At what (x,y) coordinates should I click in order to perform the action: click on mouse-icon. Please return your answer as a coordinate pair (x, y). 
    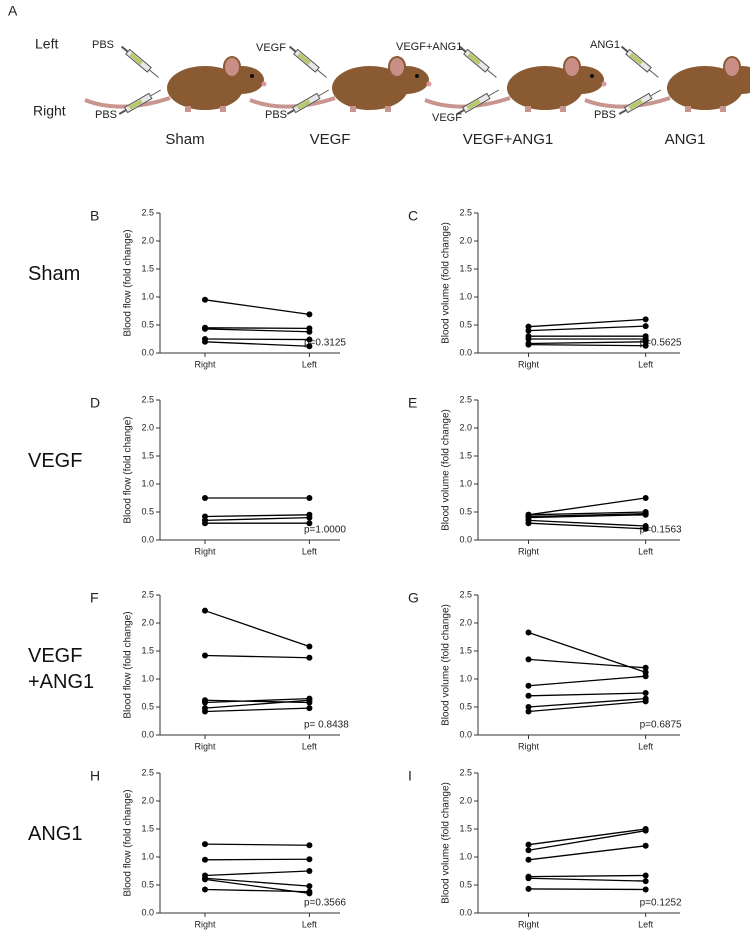
    Looking at the image, I should click on (176, 84).